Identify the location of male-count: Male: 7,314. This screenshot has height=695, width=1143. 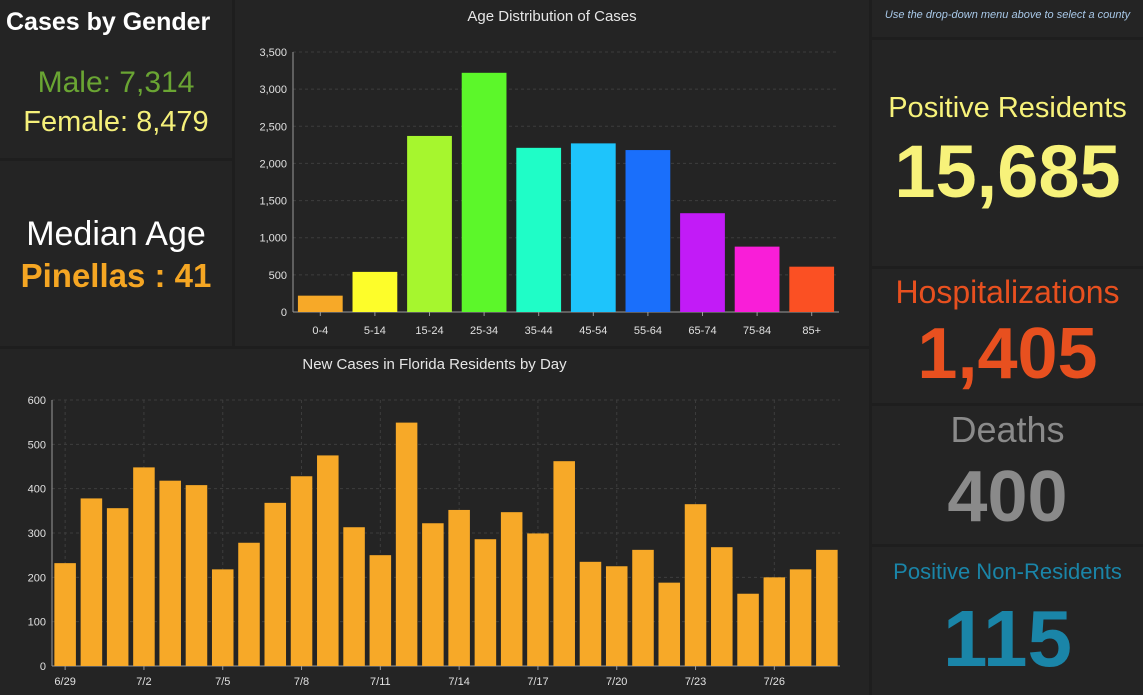
(116, 82).